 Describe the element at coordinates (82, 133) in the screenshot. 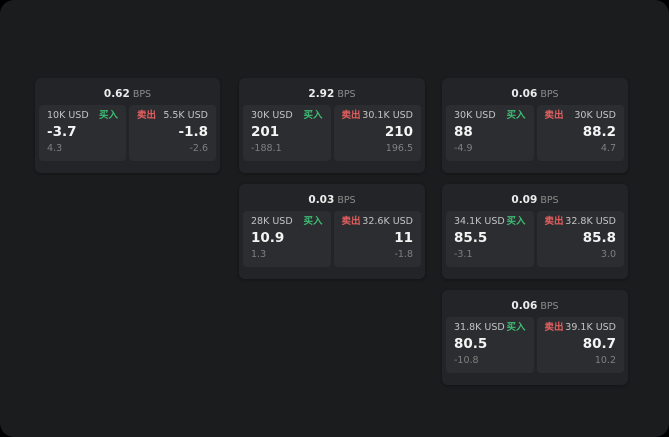

I see `buy-panel: 10K USD 买入 -3.7 4.3` at that location.